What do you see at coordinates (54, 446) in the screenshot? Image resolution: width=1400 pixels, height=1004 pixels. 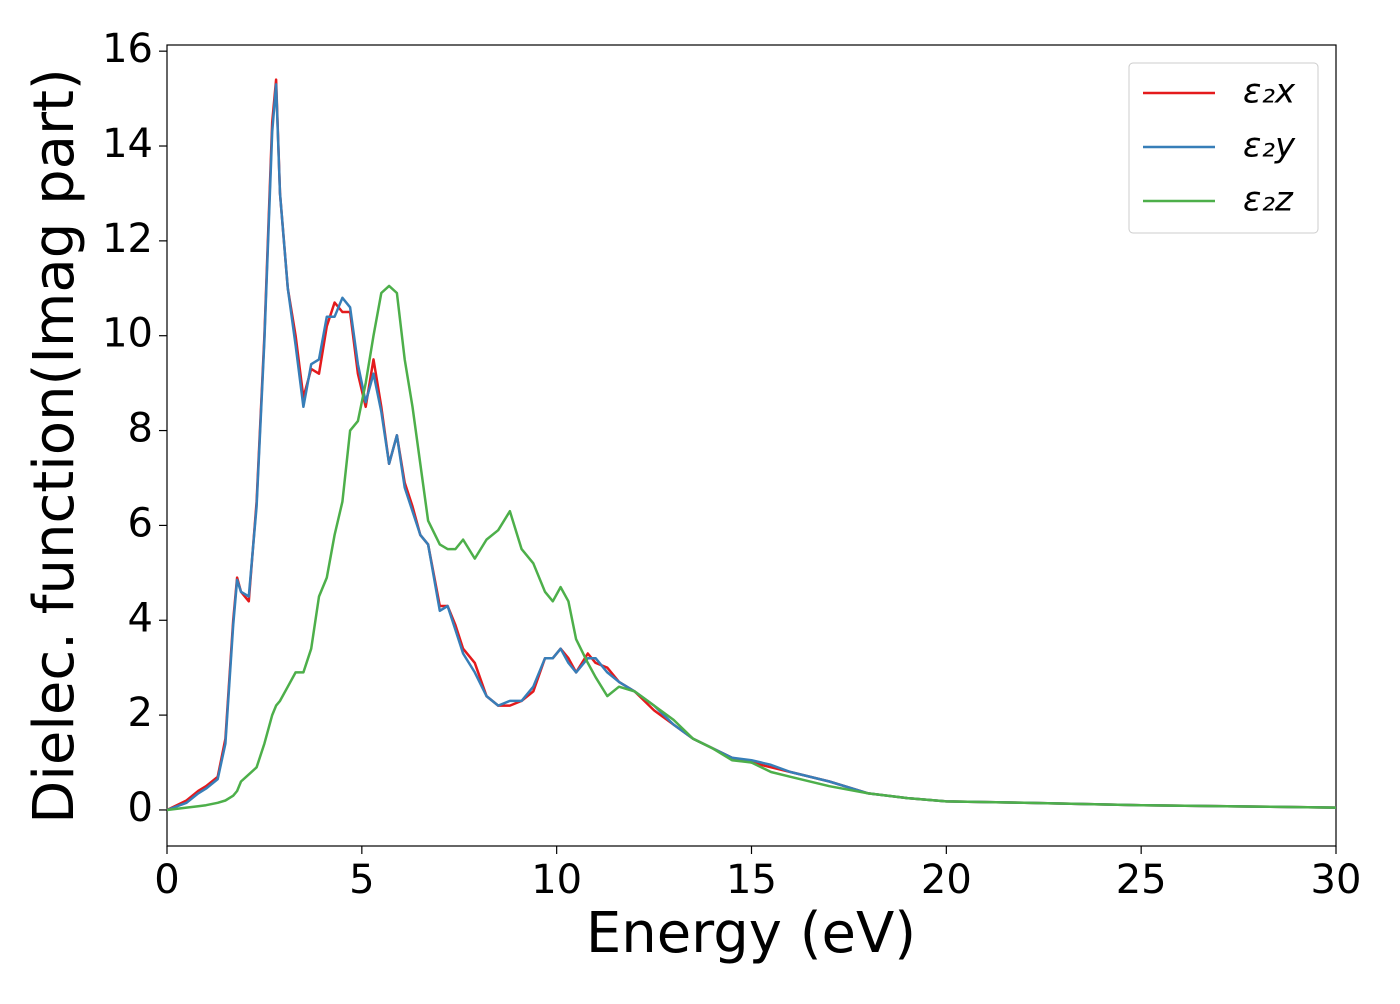 I see `y-axis-label: Dielec. function(Imag part)` at bounding box center [54, 446].